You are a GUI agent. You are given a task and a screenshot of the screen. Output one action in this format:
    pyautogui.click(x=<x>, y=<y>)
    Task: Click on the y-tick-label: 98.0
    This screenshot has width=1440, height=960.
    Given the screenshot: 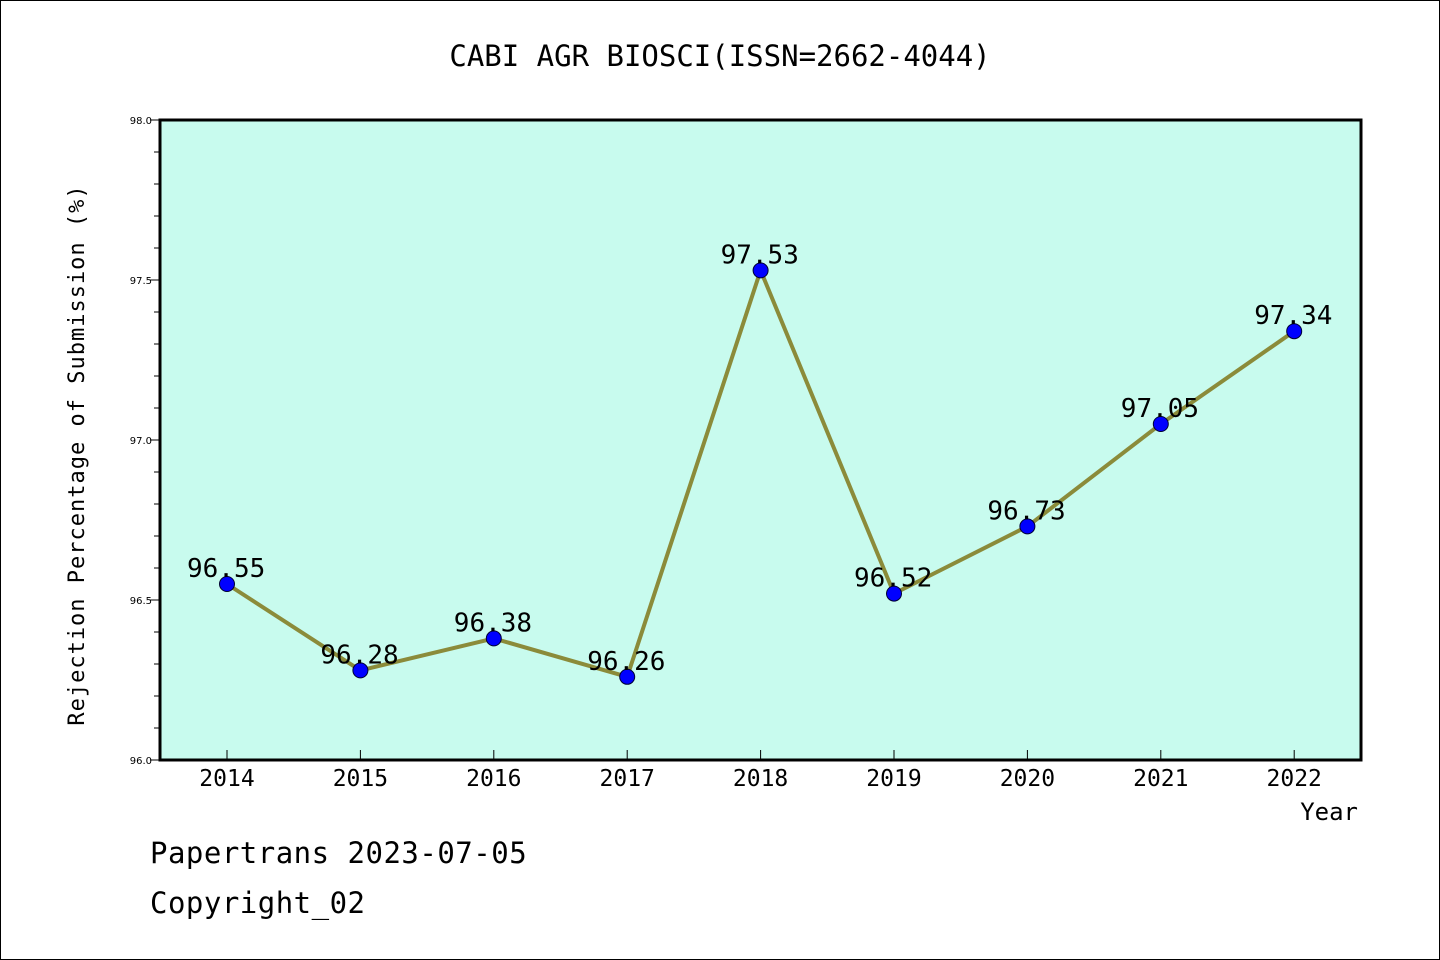 What is the action you would take?
    pyautogui.click(x=141, y=121)
    